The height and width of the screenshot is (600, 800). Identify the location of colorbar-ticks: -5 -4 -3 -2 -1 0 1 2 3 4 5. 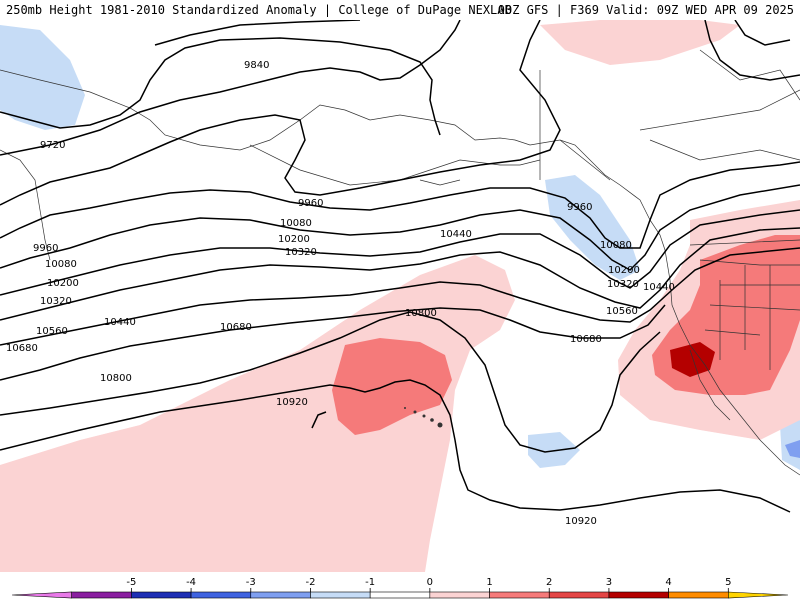
(428, 584).